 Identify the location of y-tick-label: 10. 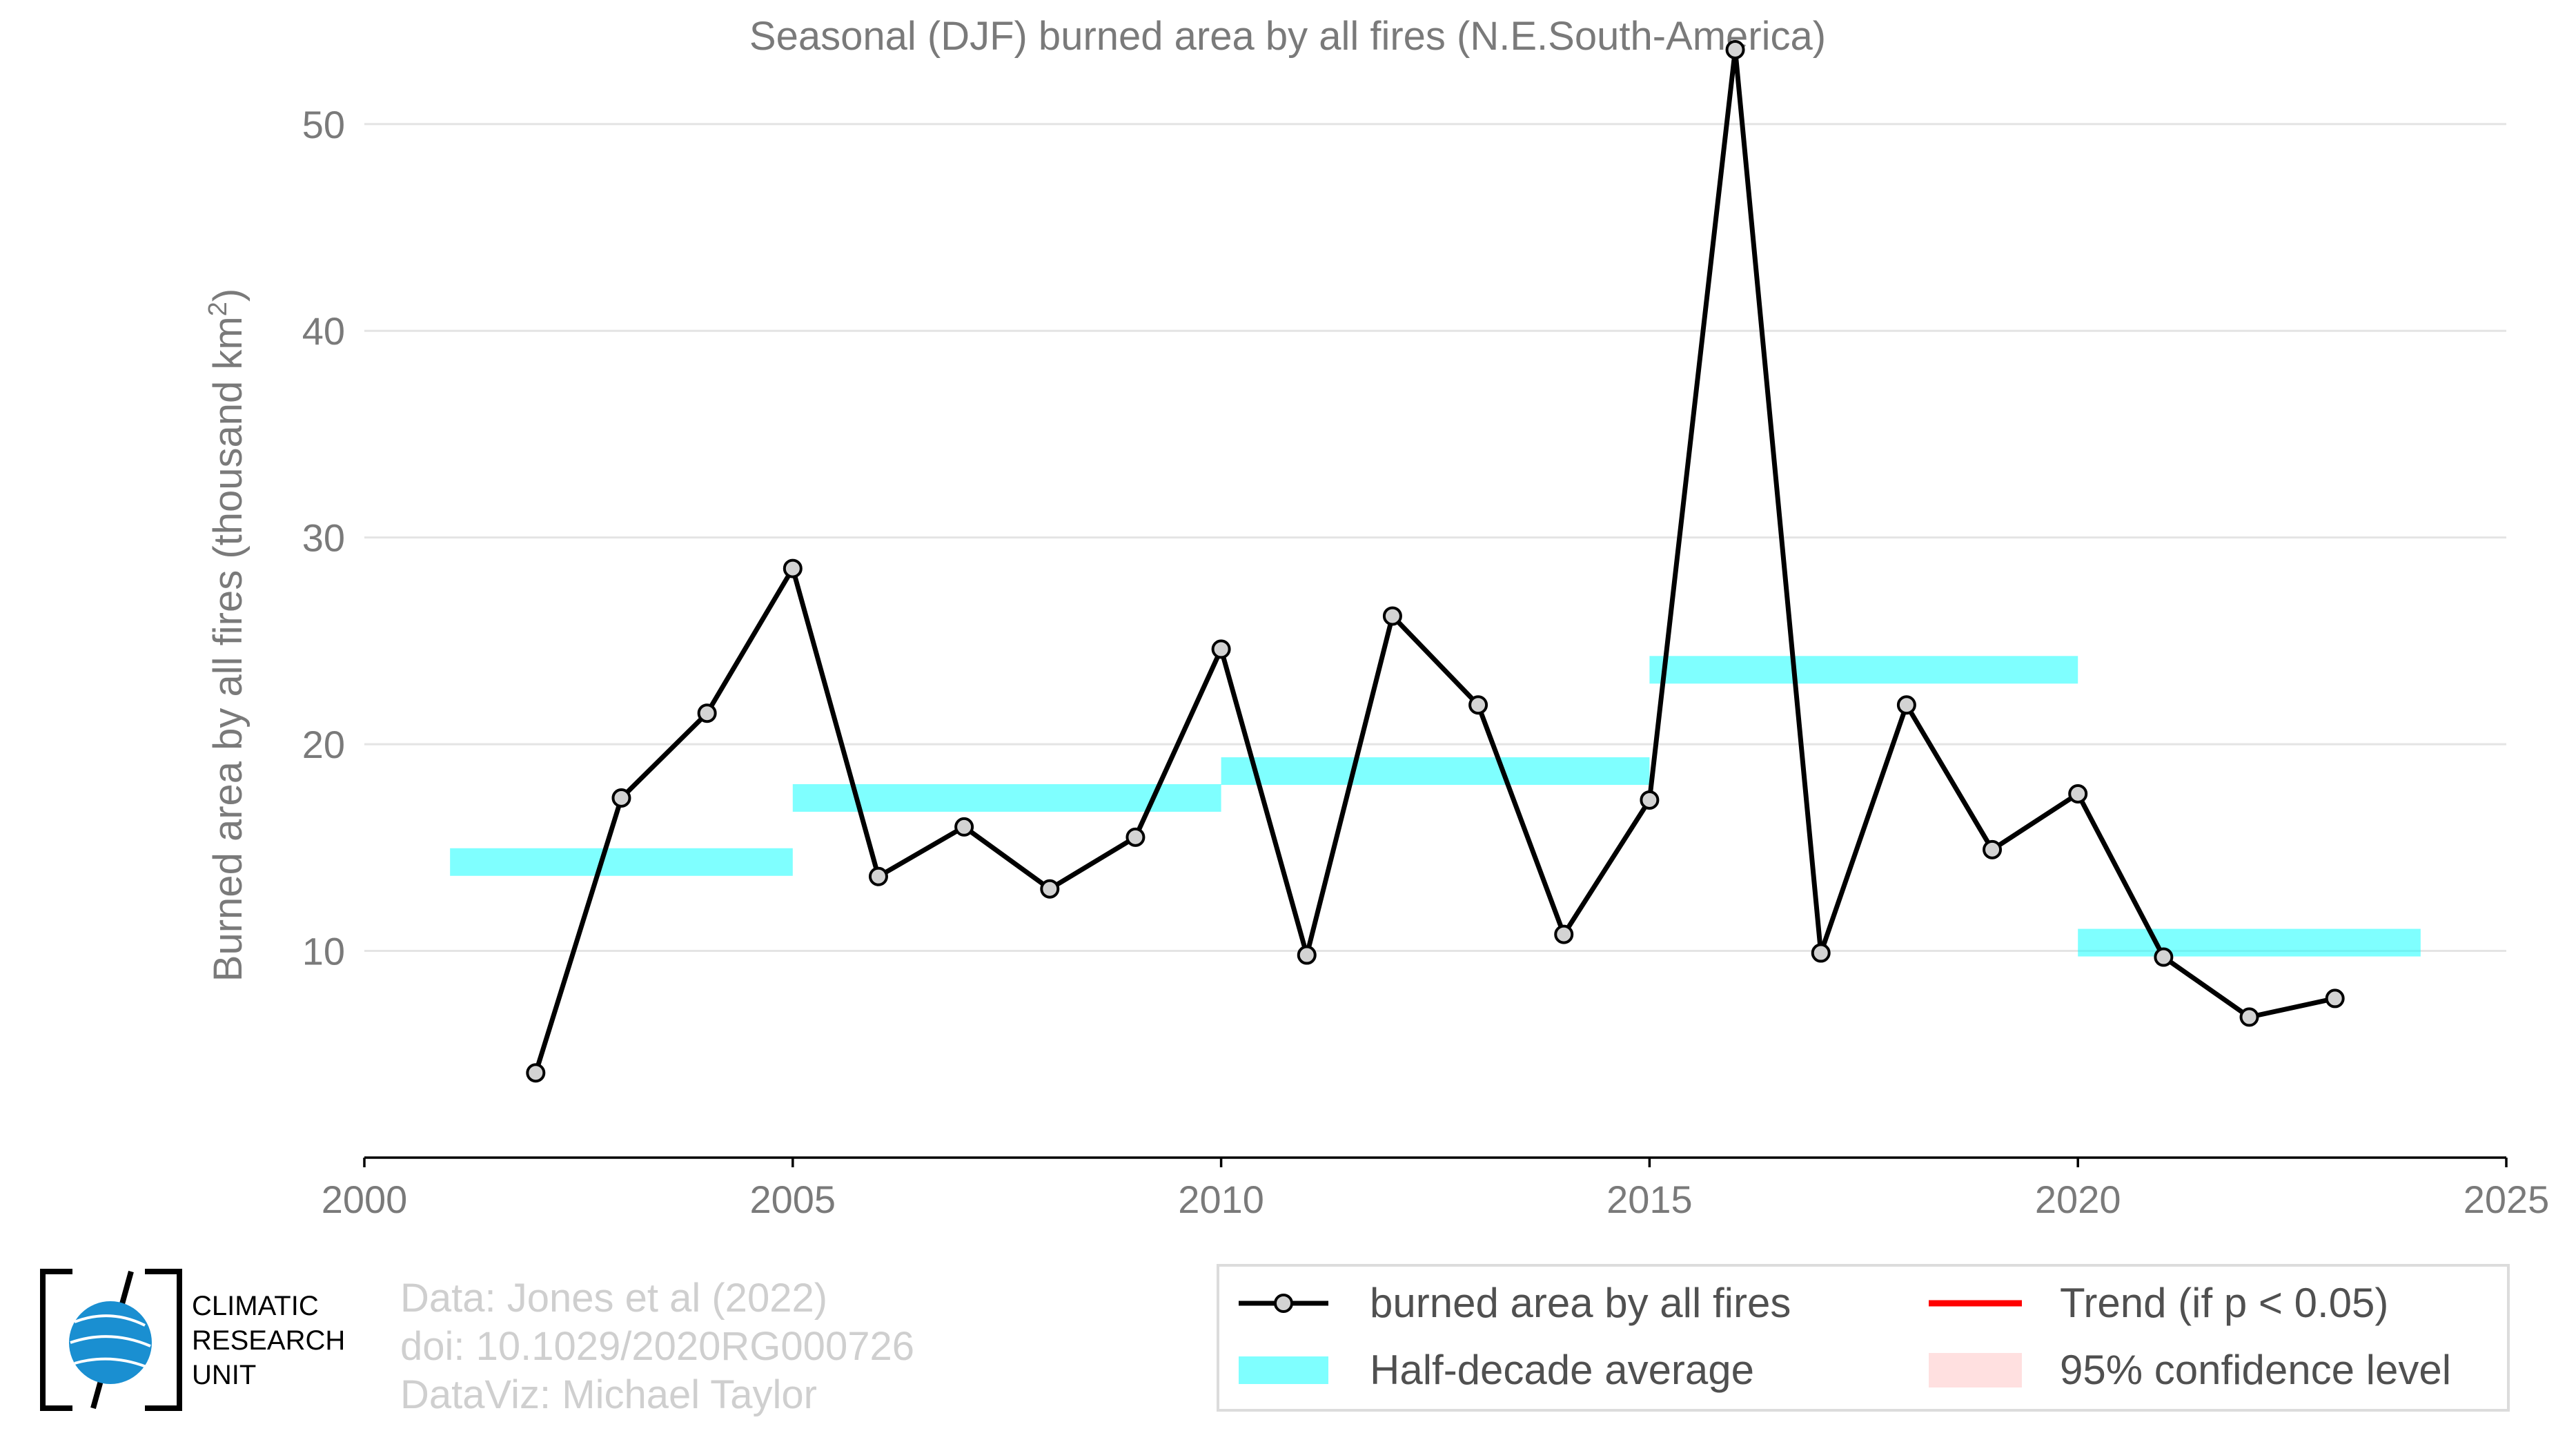
(323, 952).